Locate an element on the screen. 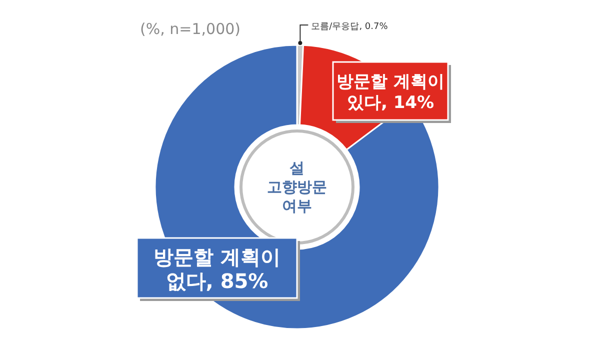 Image resolution: width=600 pixels, height=339 pixels. slice-label: 모름/무응답, 0.7% is located at coordinates (349, 27).